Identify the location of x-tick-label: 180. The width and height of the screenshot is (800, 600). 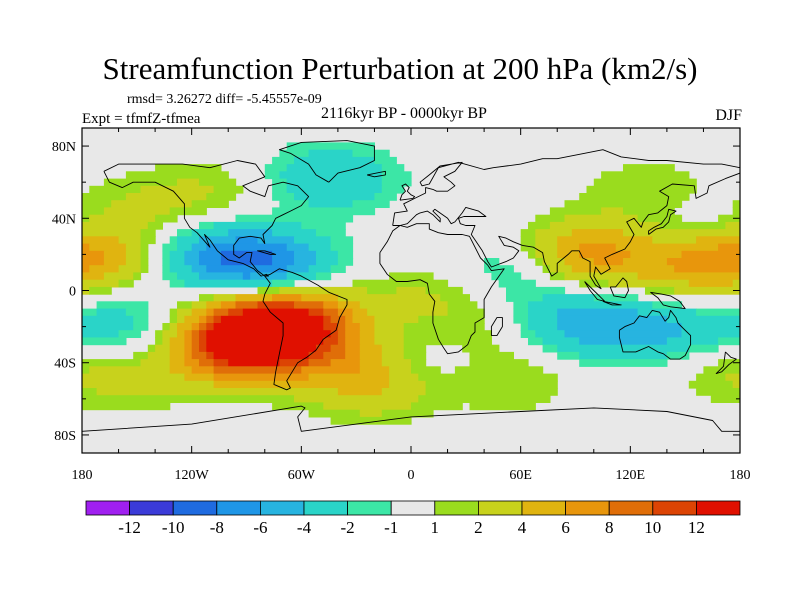
(82, 475).